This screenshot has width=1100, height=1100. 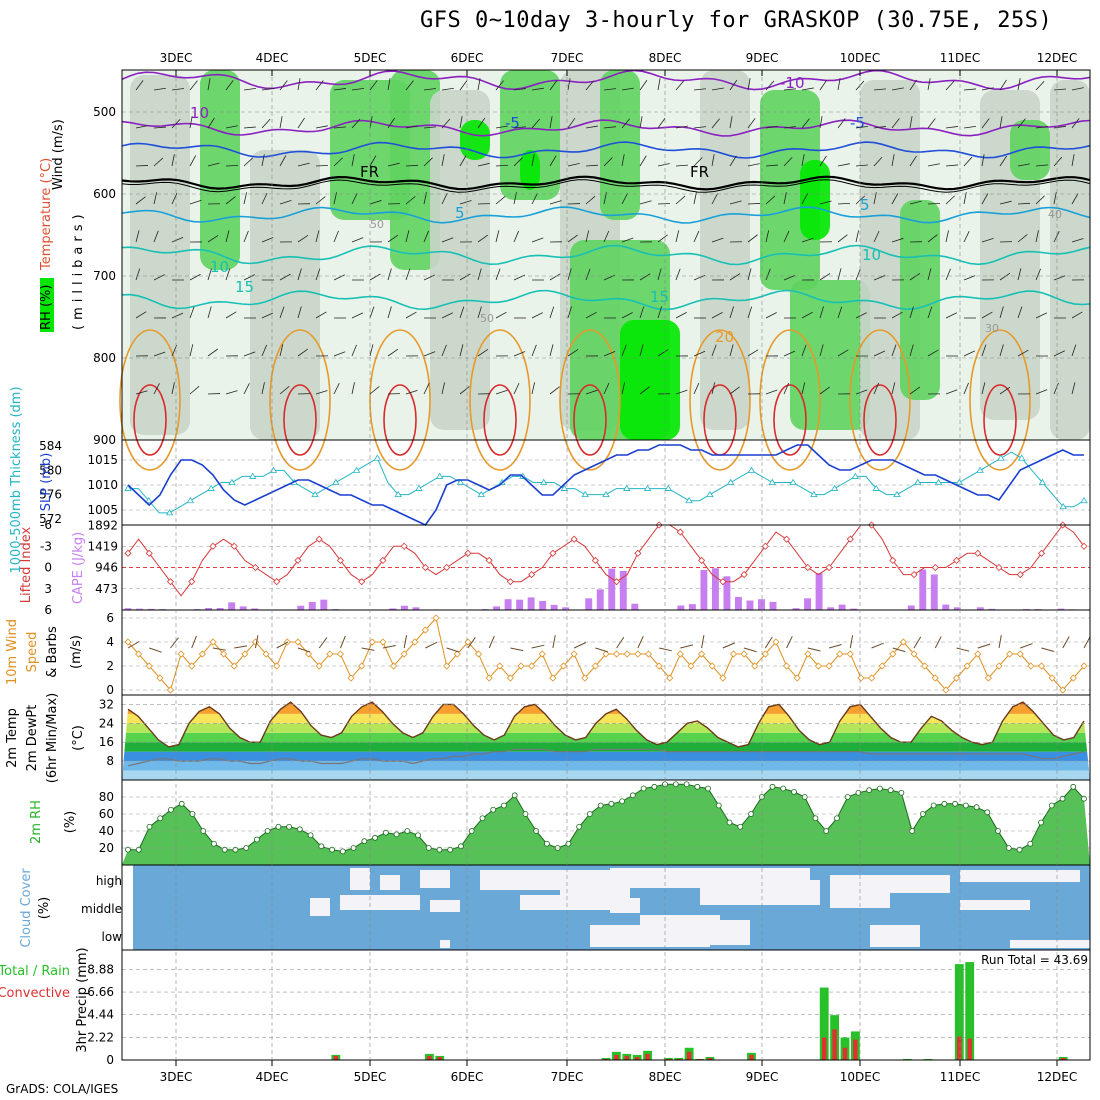 What do you see at coordinates (606, 824) in the screenshot?
I see `rh-fill` at bounding box center [606, 824].